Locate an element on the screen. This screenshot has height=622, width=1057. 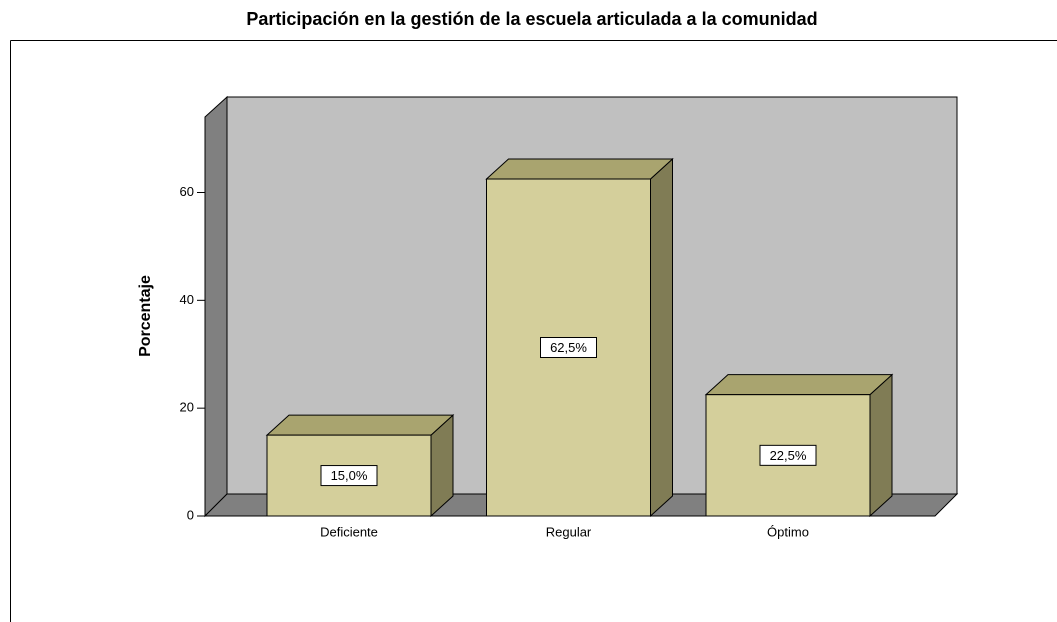
x-tick-label: Óptimo is located at coordinates (788, 531).